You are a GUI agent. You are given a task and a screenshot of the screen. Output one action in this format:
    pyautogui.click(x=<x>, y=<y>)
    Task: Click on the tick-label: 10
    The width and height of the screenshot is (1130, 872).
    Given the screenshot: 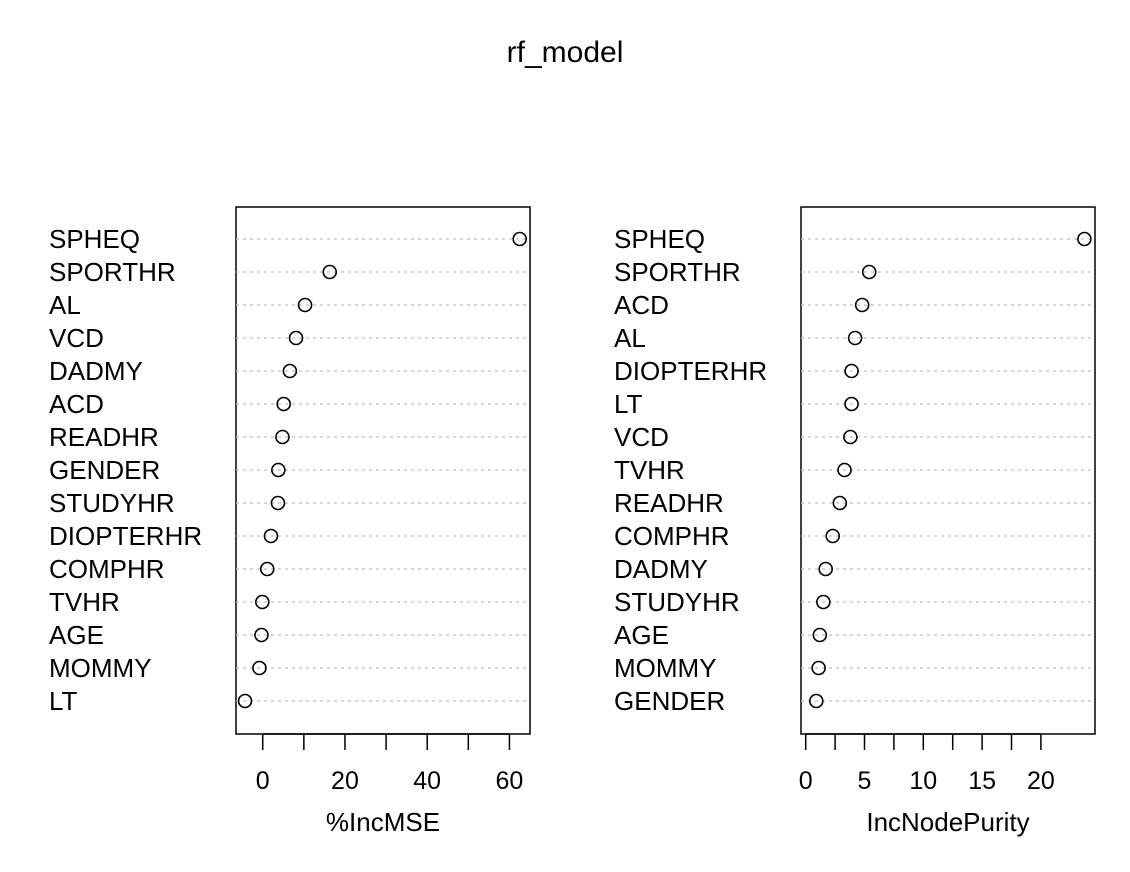 What is the action you would take?
    pyautogui.click(x=923, y=781)
    